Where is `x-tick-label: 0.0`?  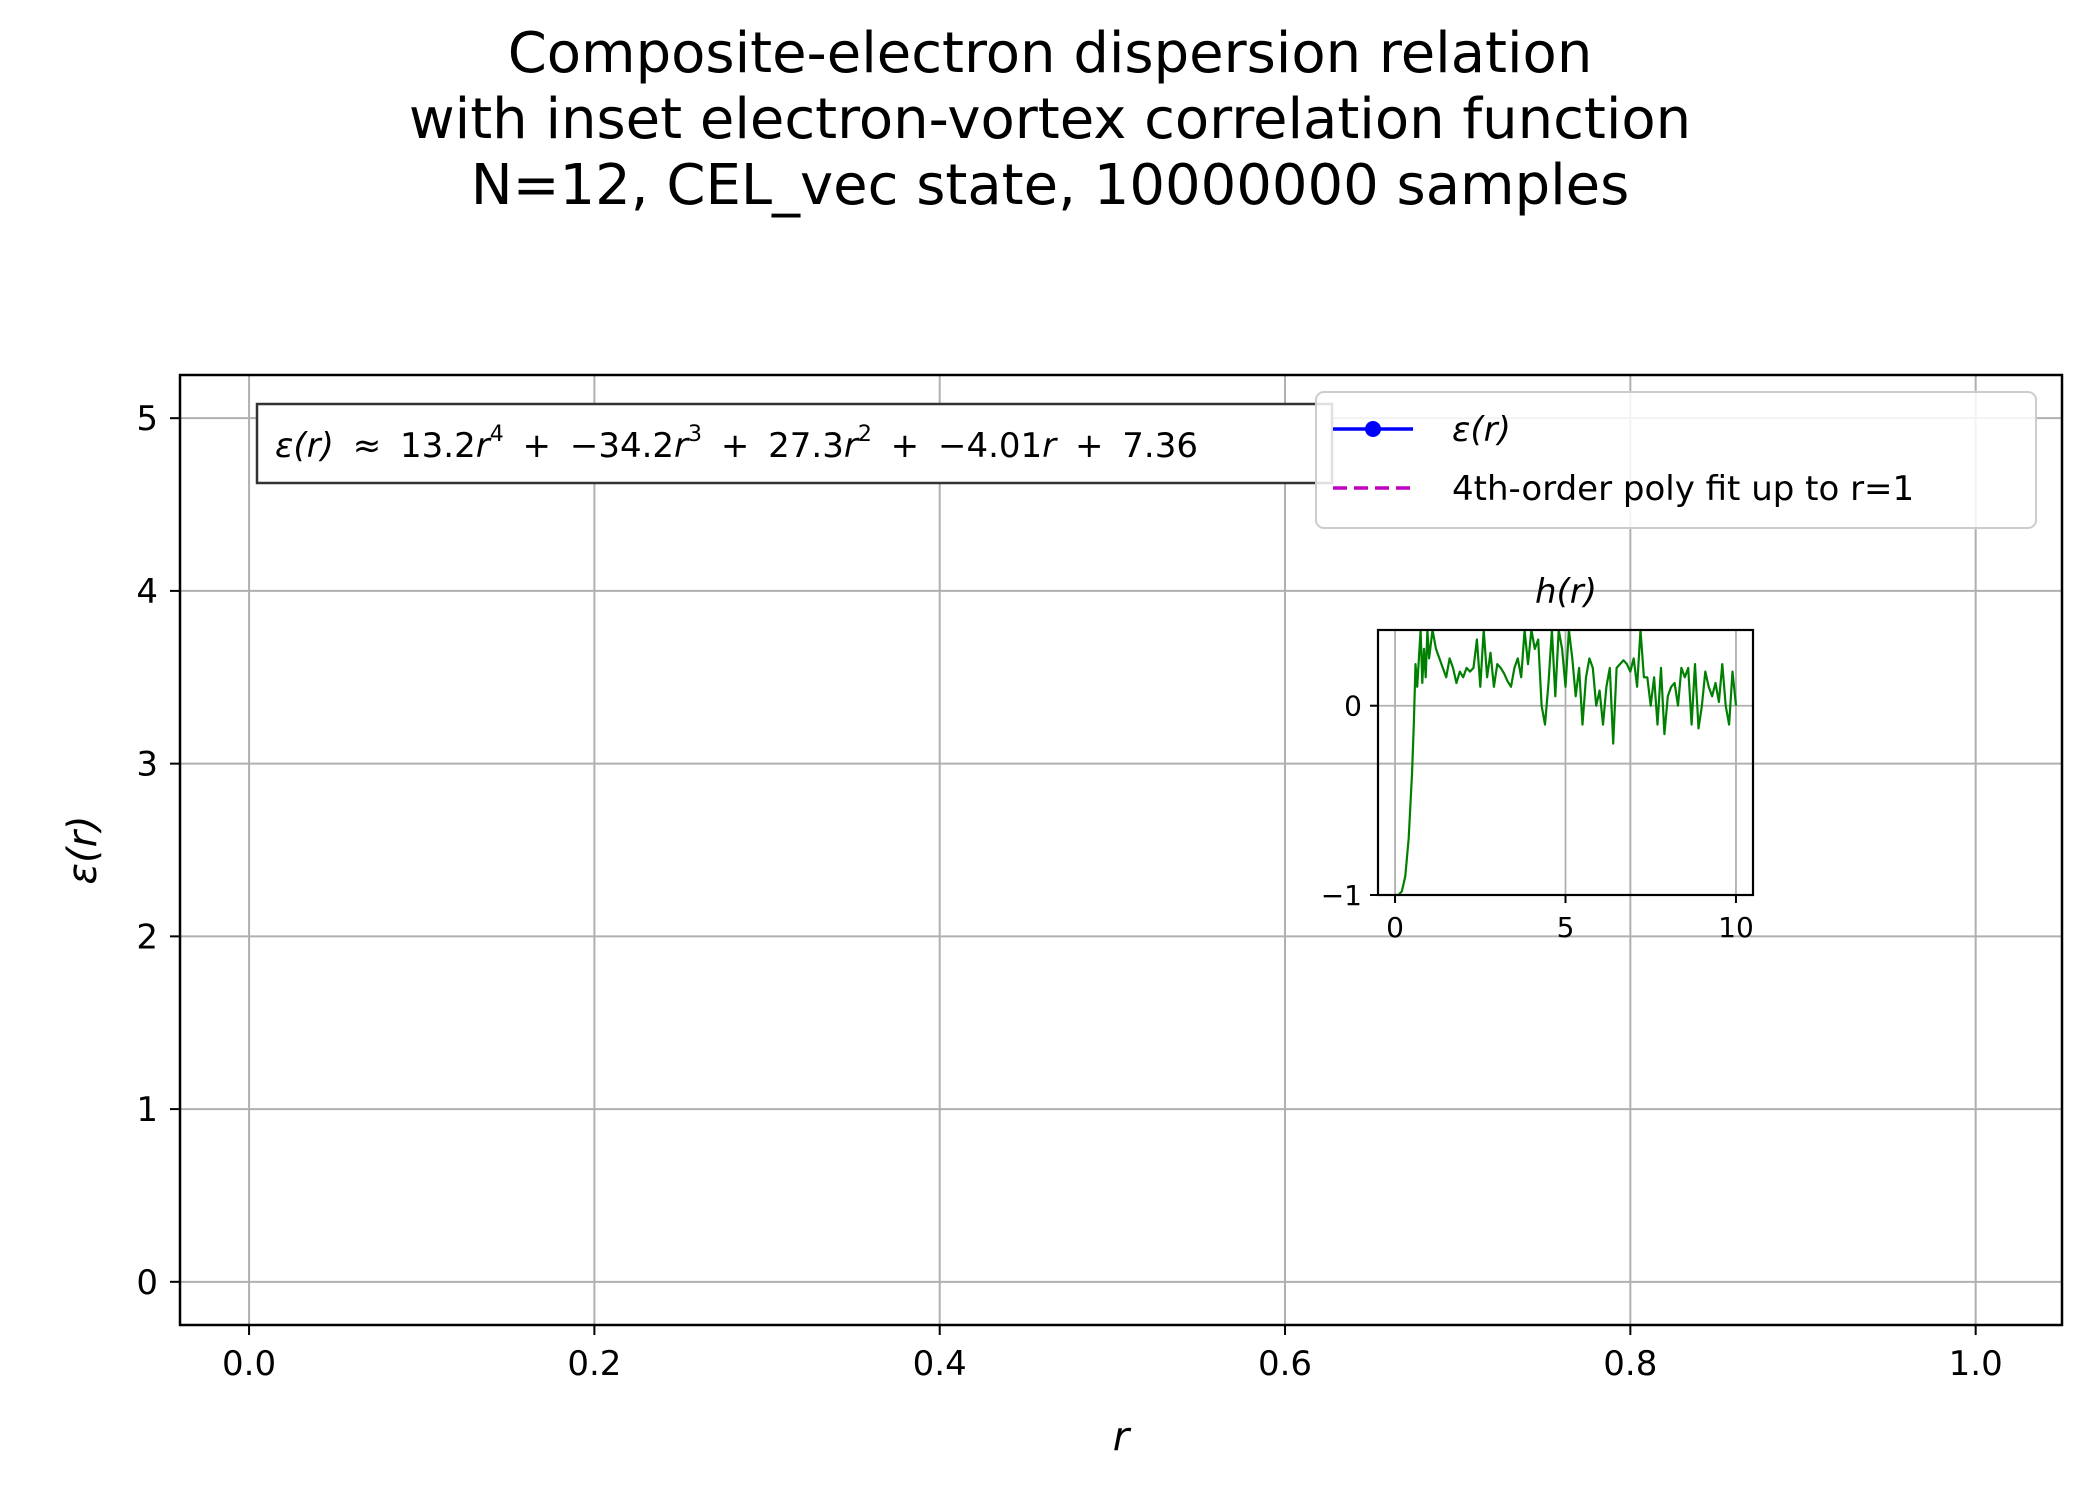
x-tick-label: 0.0 is located at coordinates (249, 1364).